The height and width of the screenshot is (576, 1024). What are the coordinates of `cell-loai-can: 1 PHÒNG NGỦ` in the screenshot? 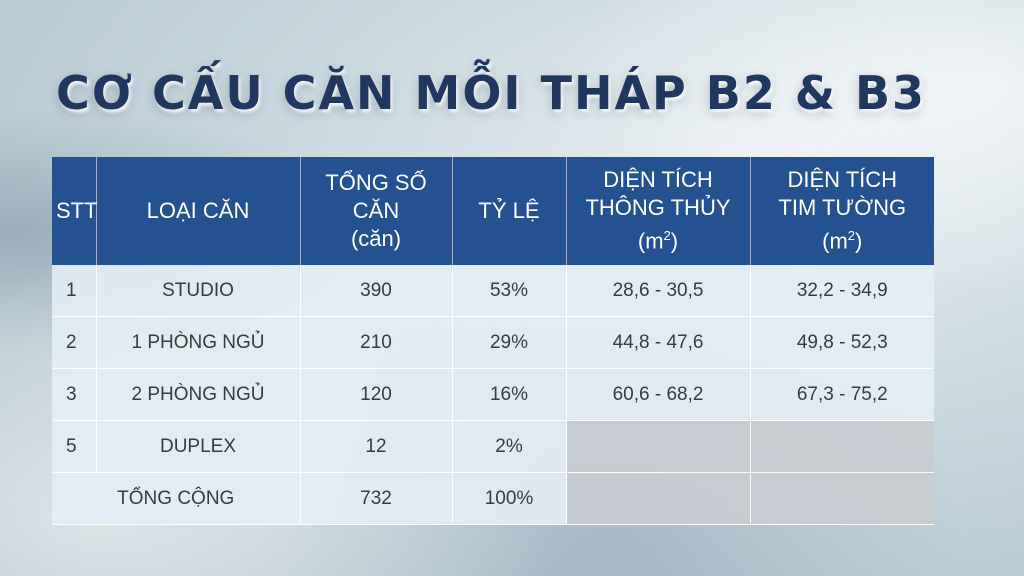 It's located at (198, 342).